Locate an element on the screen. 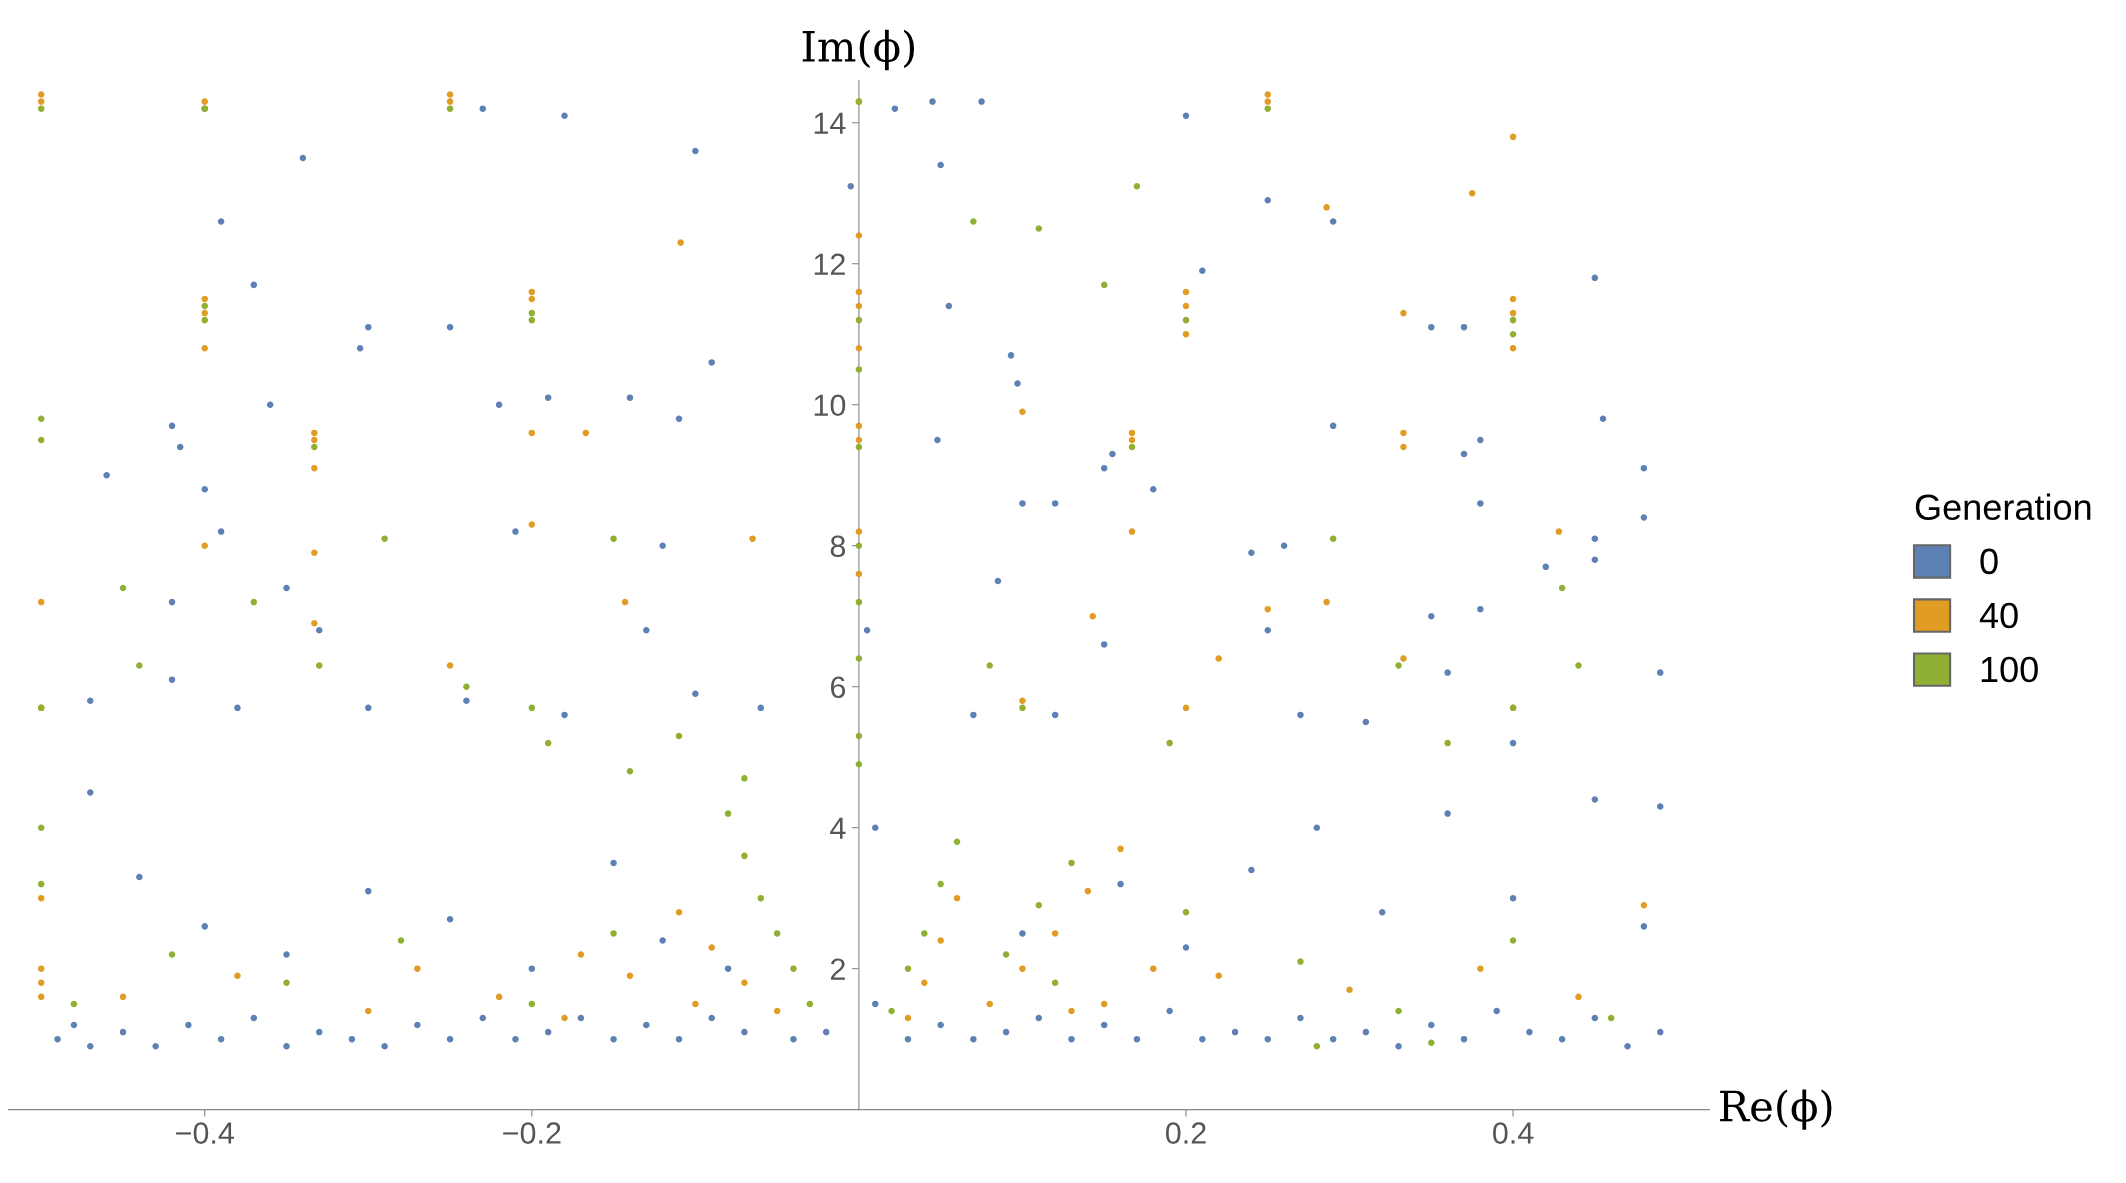 The width and height of the screenshot is (2126, 1183). legend-label: 100 is located at coordinates (2009, 669).